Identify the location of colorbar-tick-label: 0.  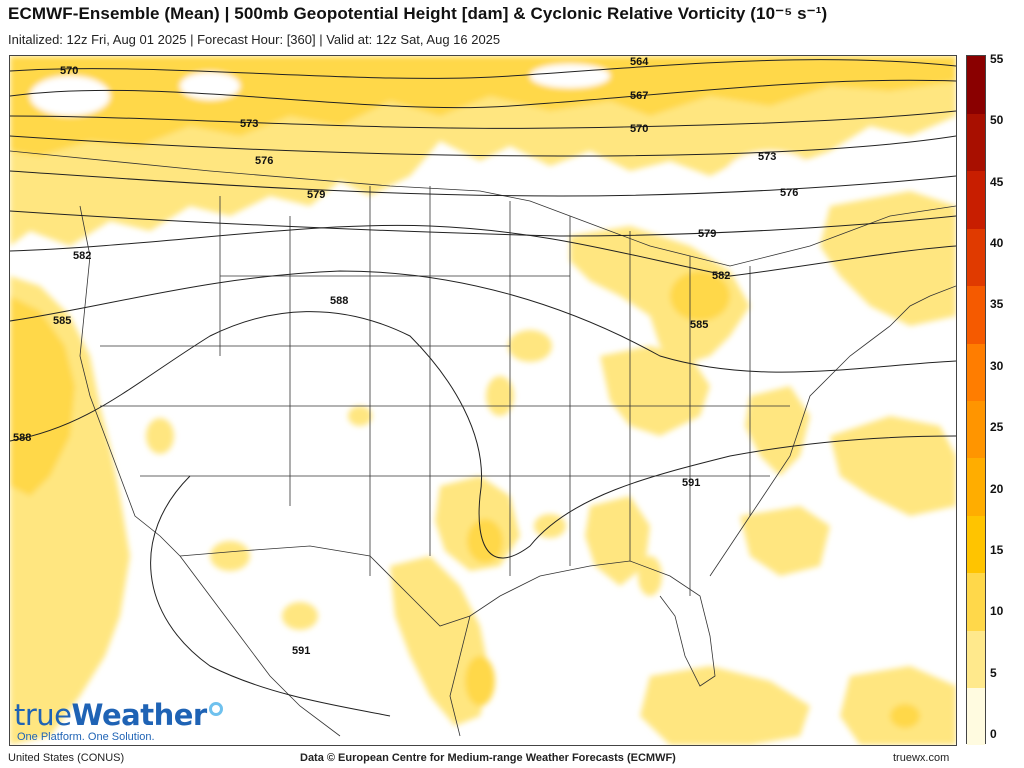
(993, 734).